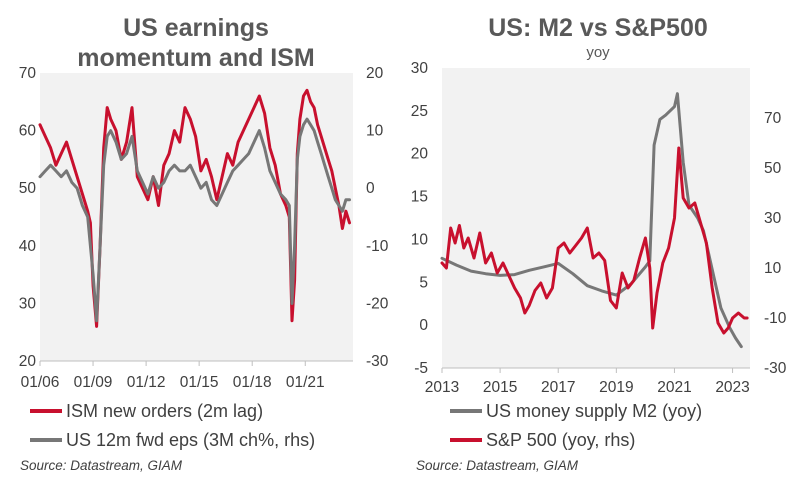 The height and width of the screenshot is (481, 800). Describe the element at coordinates (196, 28) in the screenshot. I see `left-chart-title-line-1: US earnings` at that location.